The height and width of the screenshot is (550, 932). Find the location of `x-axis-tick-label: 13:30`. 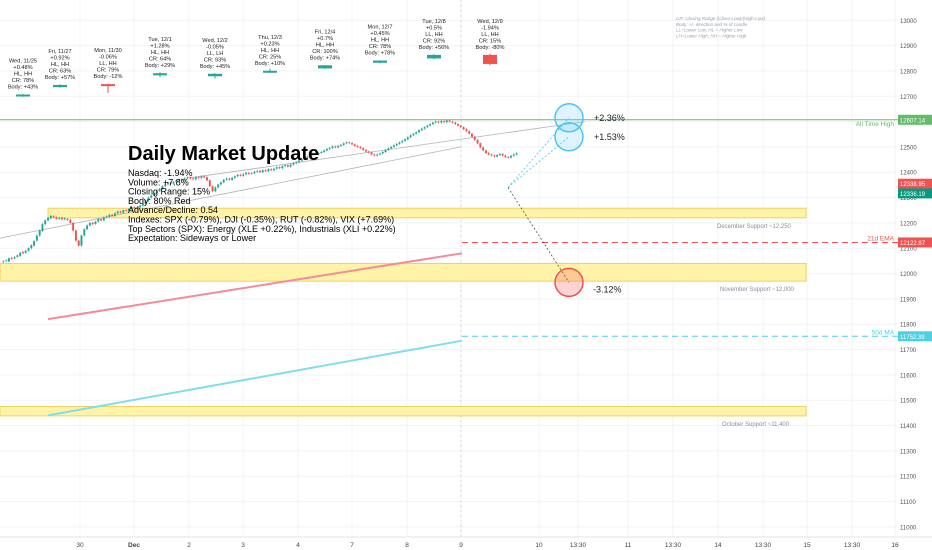

x-axis-tick-label: 13:30 is located at coordinates (763, 545).